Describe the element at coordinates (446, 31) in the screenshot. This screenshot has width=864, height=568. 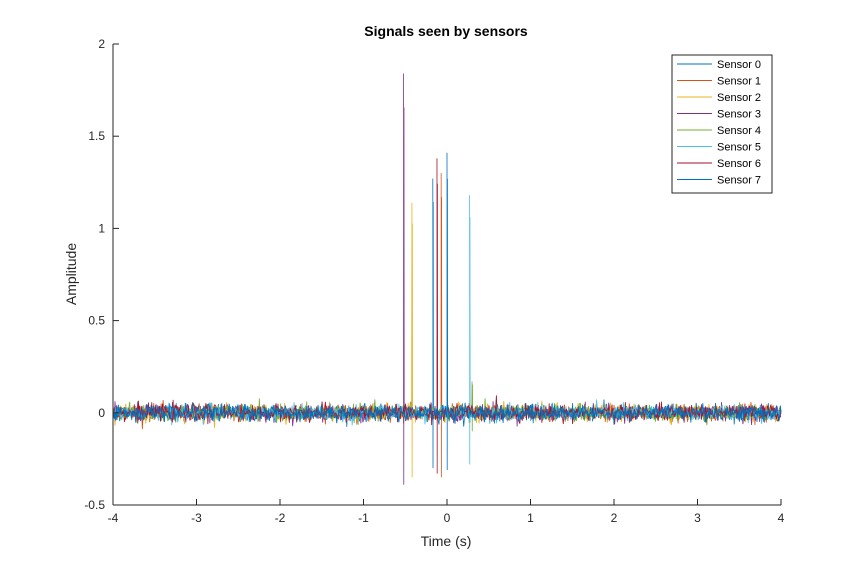
I see `chart-title: Signals seen by sensors` at that location.